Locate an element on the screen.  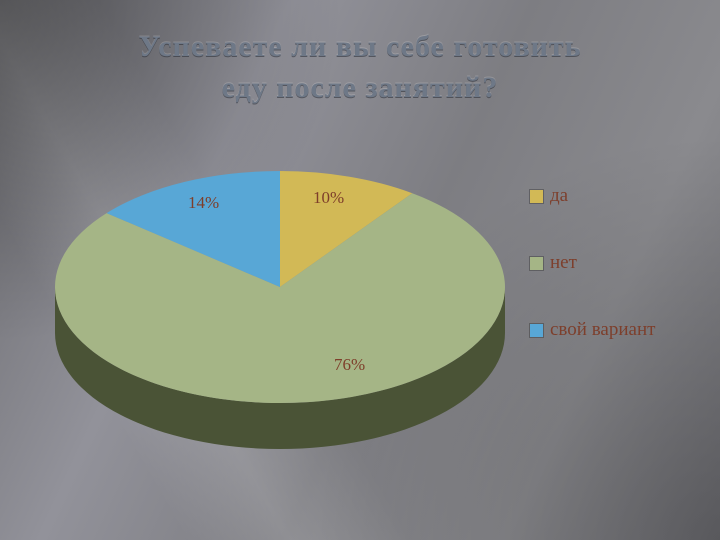
legend-item-da: да is located at coordinates (592, 196).